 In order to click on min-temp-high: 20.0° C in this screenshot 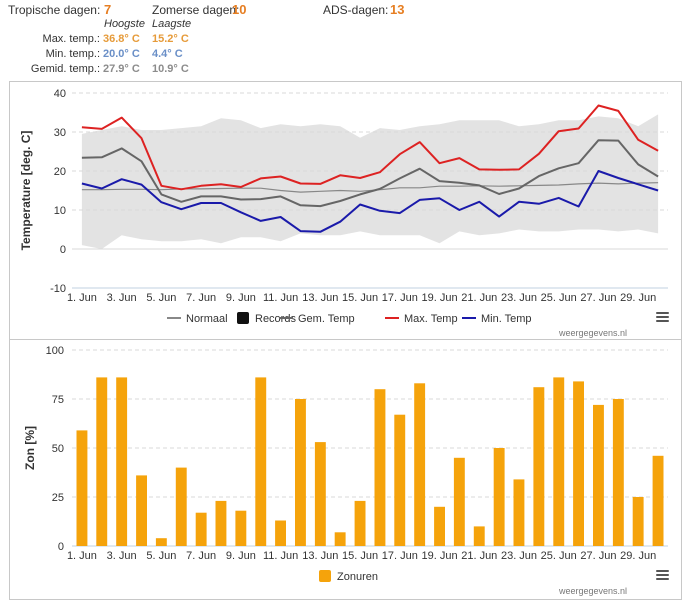, I will do `click(121, 54)`.